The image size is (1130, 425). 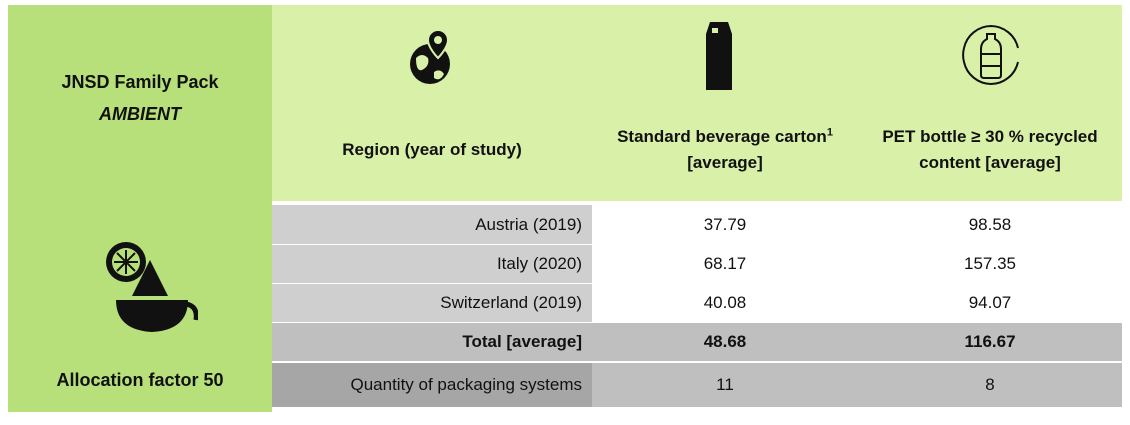 What do you see at coordinates (152, 287) in the screenshot?
I see `juicer-icon` at bounding box center [152, 287].